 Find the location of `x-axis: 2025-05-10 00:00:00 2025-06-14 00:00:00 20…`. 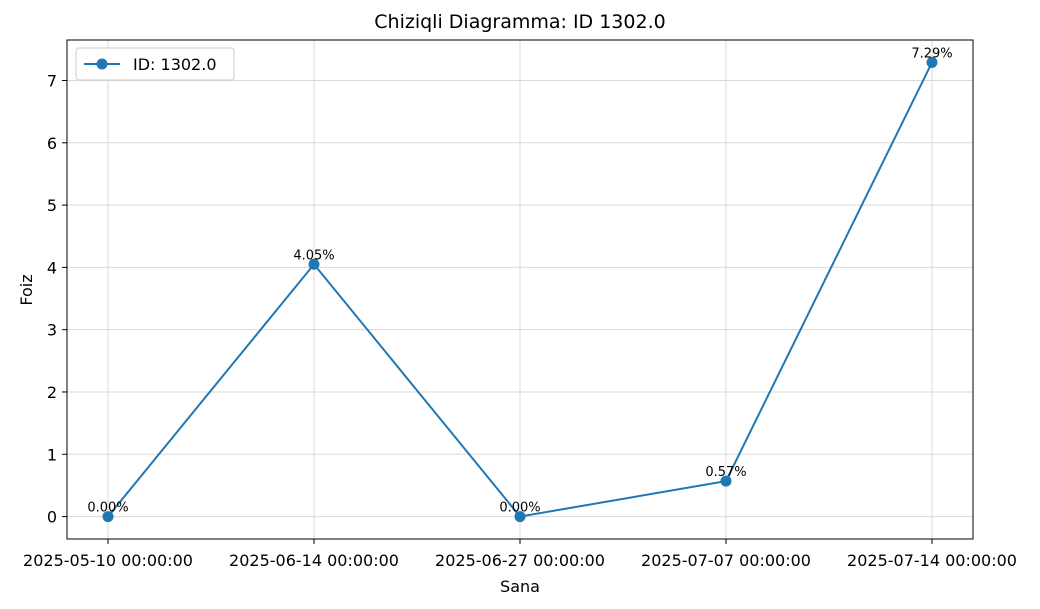

x-axis: 2025-05-10 00:00:00 2025-06-14 00:00:00 20… is located at coordinates (520, 554).